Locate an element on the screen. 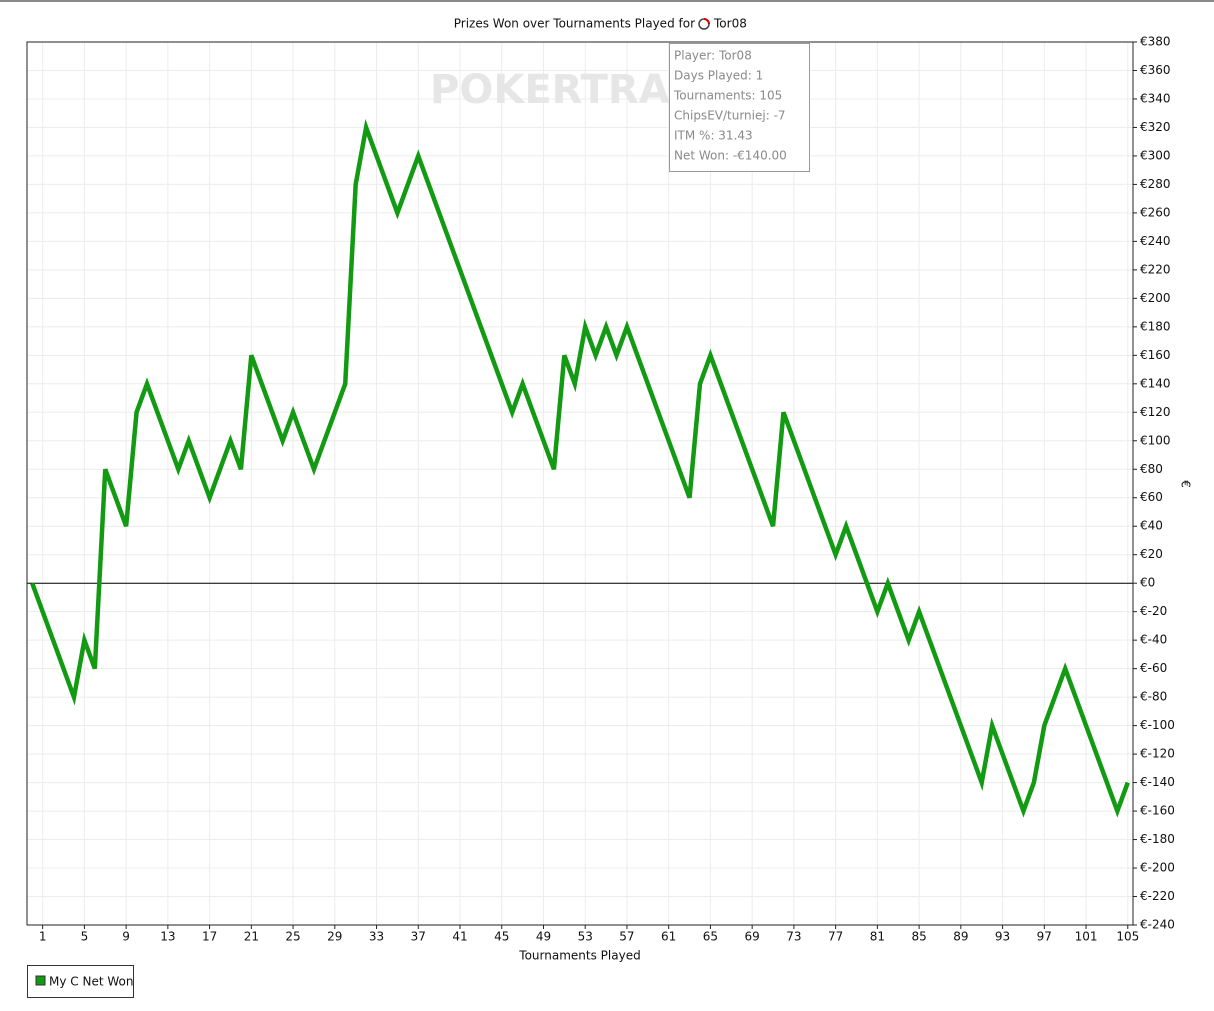 Image resolution: width=1214 pixels, height=1011 pixels. y-tick-label: €-40 is located at coordinates (1153, 640).